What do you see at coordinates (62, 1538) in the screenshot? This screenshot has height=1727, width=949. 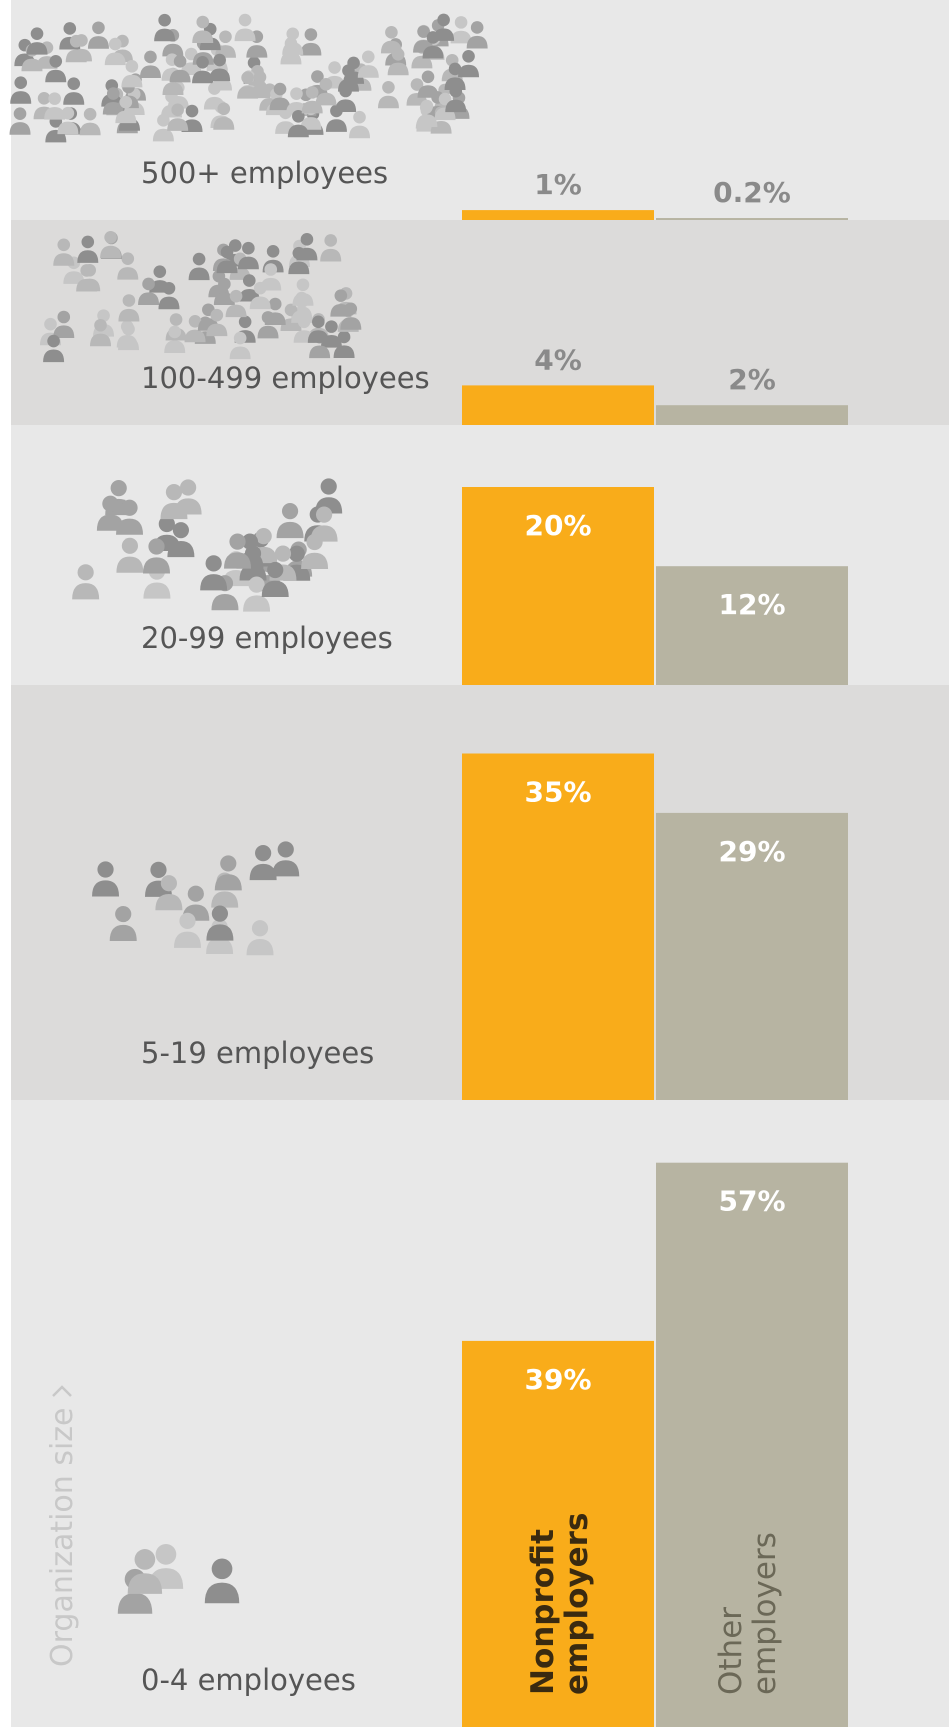 I see `axis-label: Organization size` at bounding box center [62, 1538].